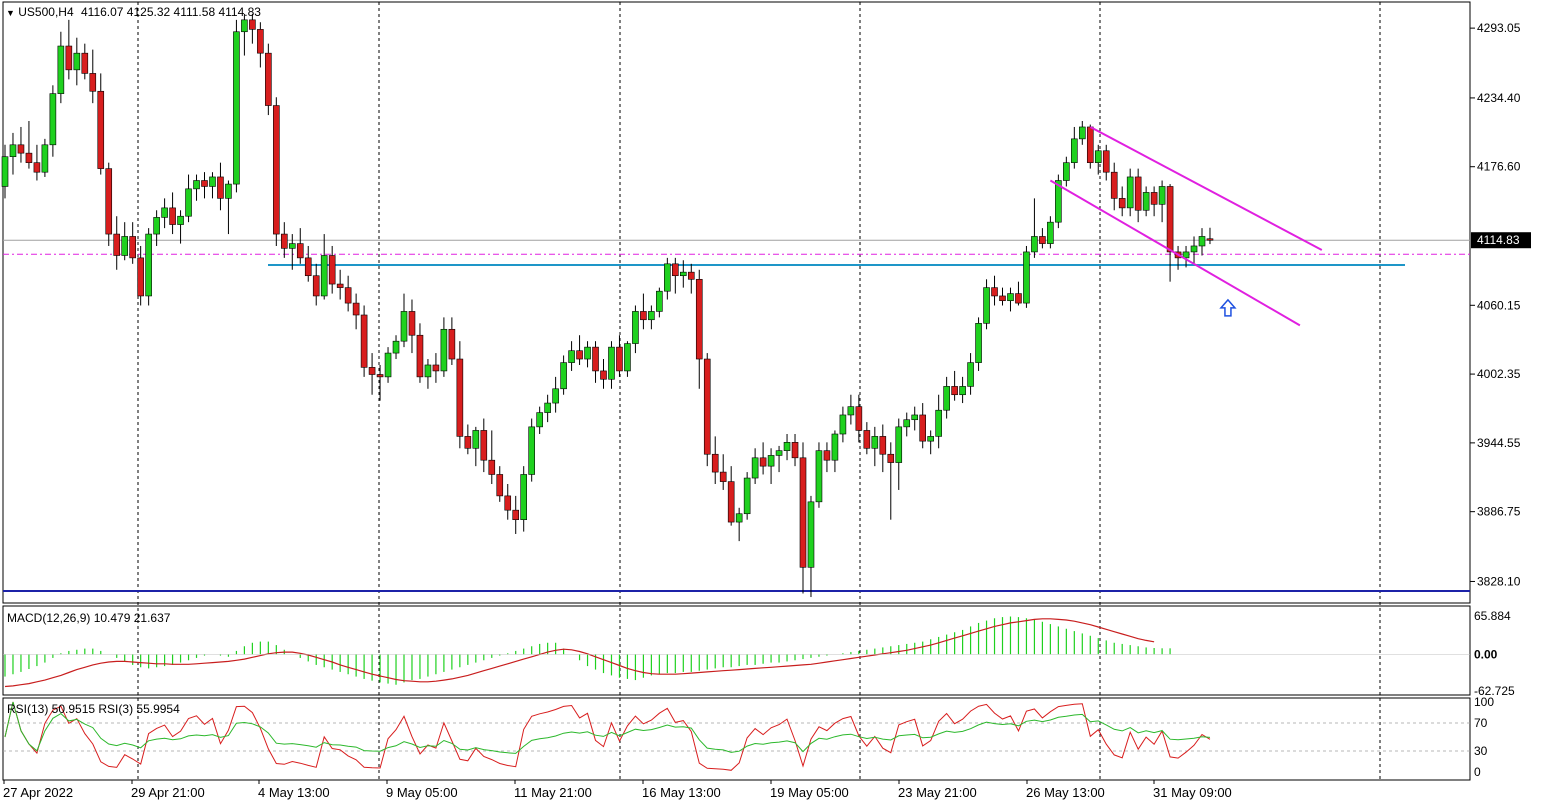 This screenshot has height=807, width=1541. I want to click on macd-panel, so click(736, 650).